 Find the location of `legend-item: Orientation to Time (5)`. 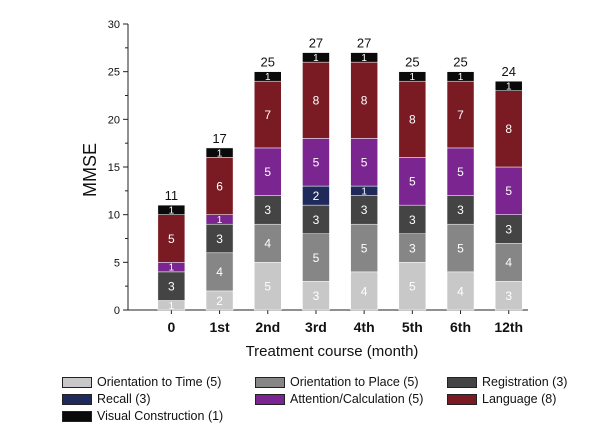

legend-item: Orientation to Time (5) is located at coordinates (141, 382).